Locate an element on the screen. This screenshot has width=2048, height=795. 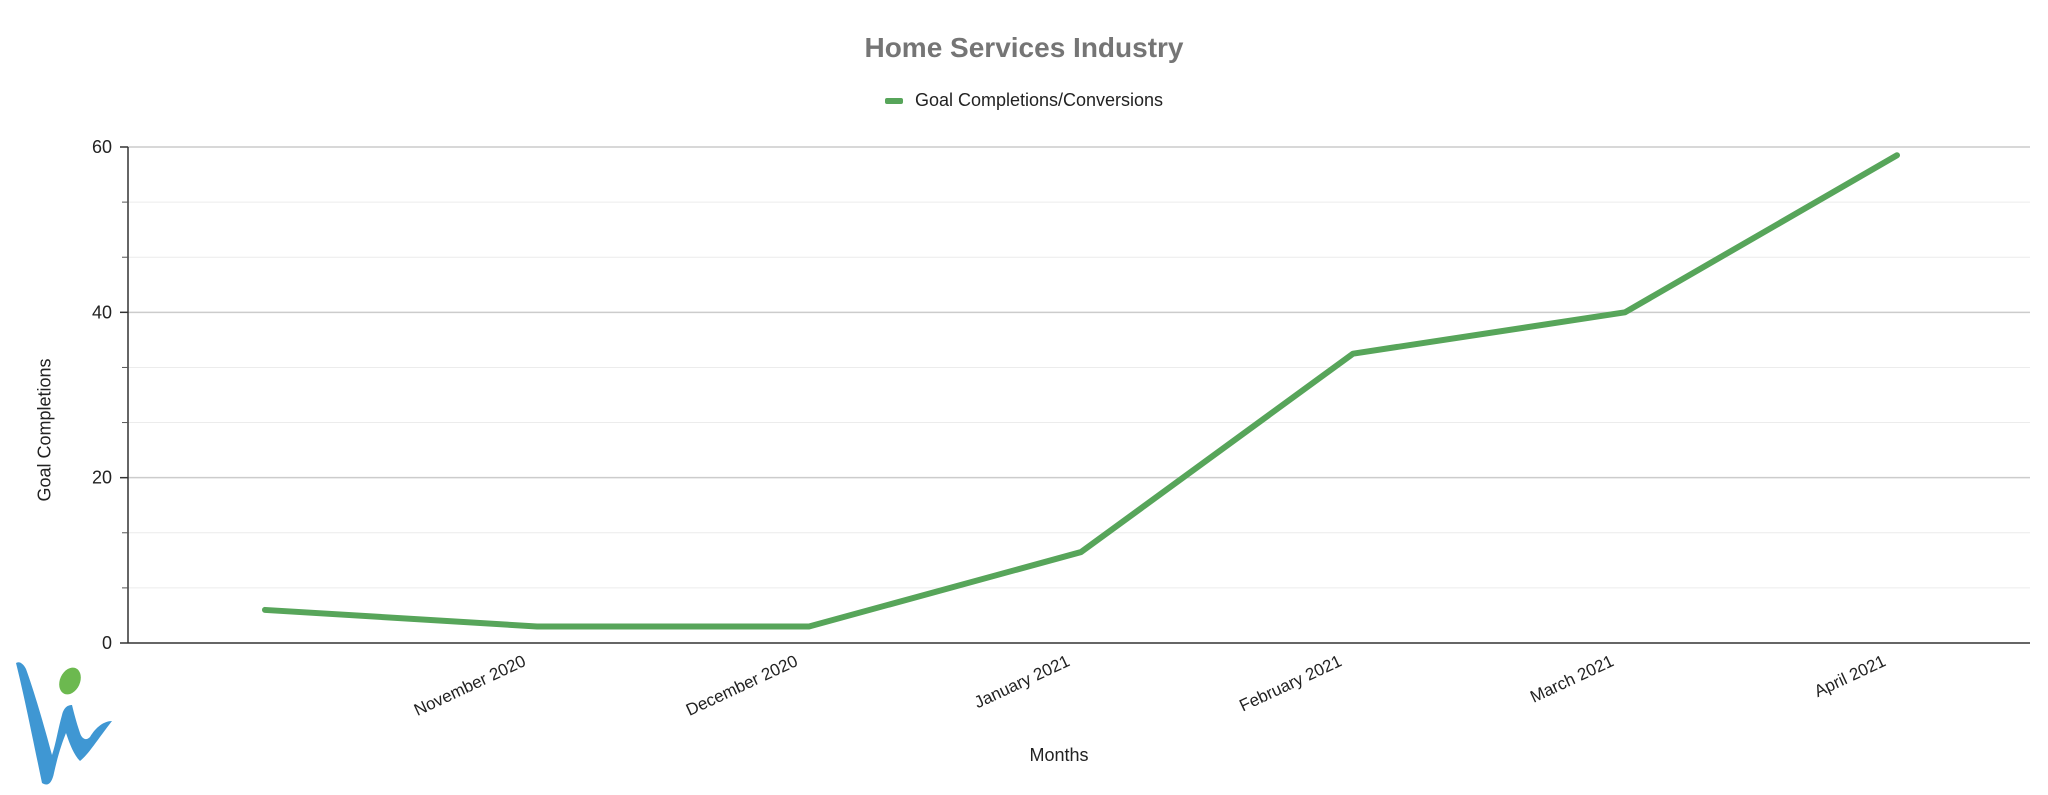
logo-head-dot is located at coordinates (70, 681).